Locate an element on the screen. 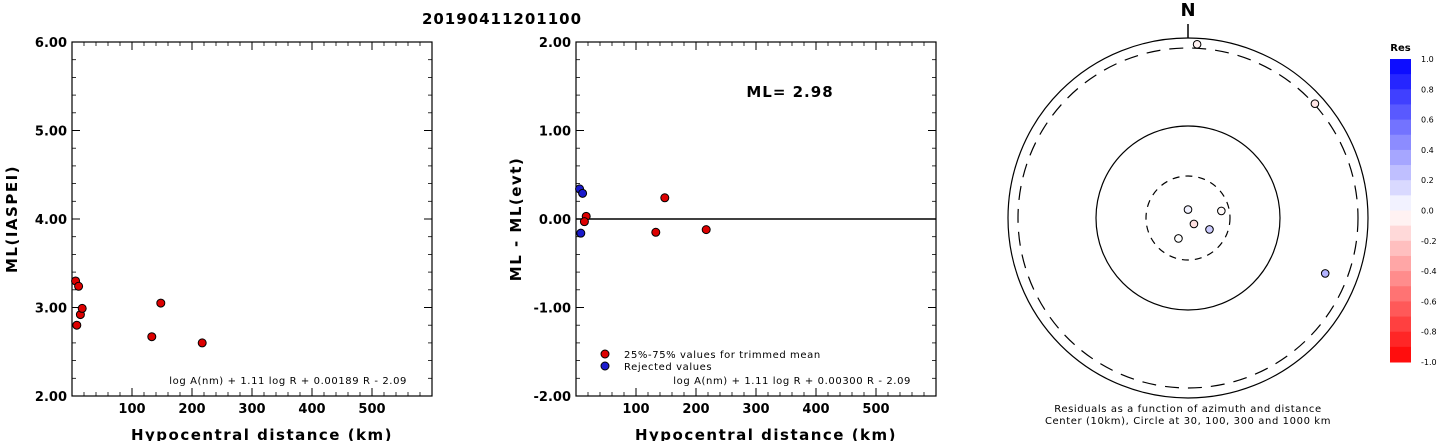 Image resolution: width=1437 pixels, height=441 pixels. colorbar-tick-label: 0.6 is located at coordinates (1427, 120).